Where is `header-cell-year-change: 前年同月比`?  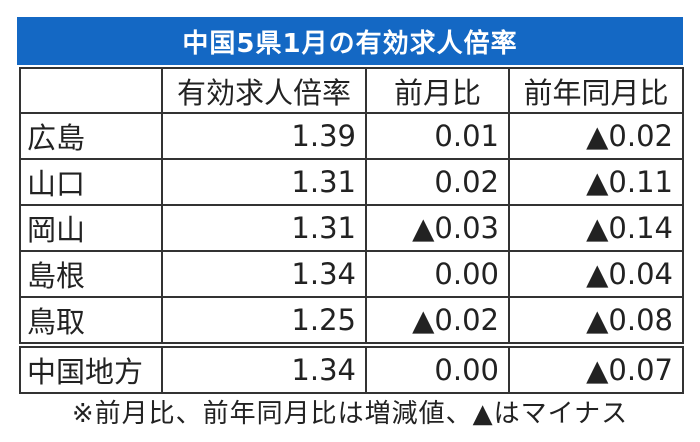 header-cell-year-change: 前年同月比 is located at coordinates (596, 90).